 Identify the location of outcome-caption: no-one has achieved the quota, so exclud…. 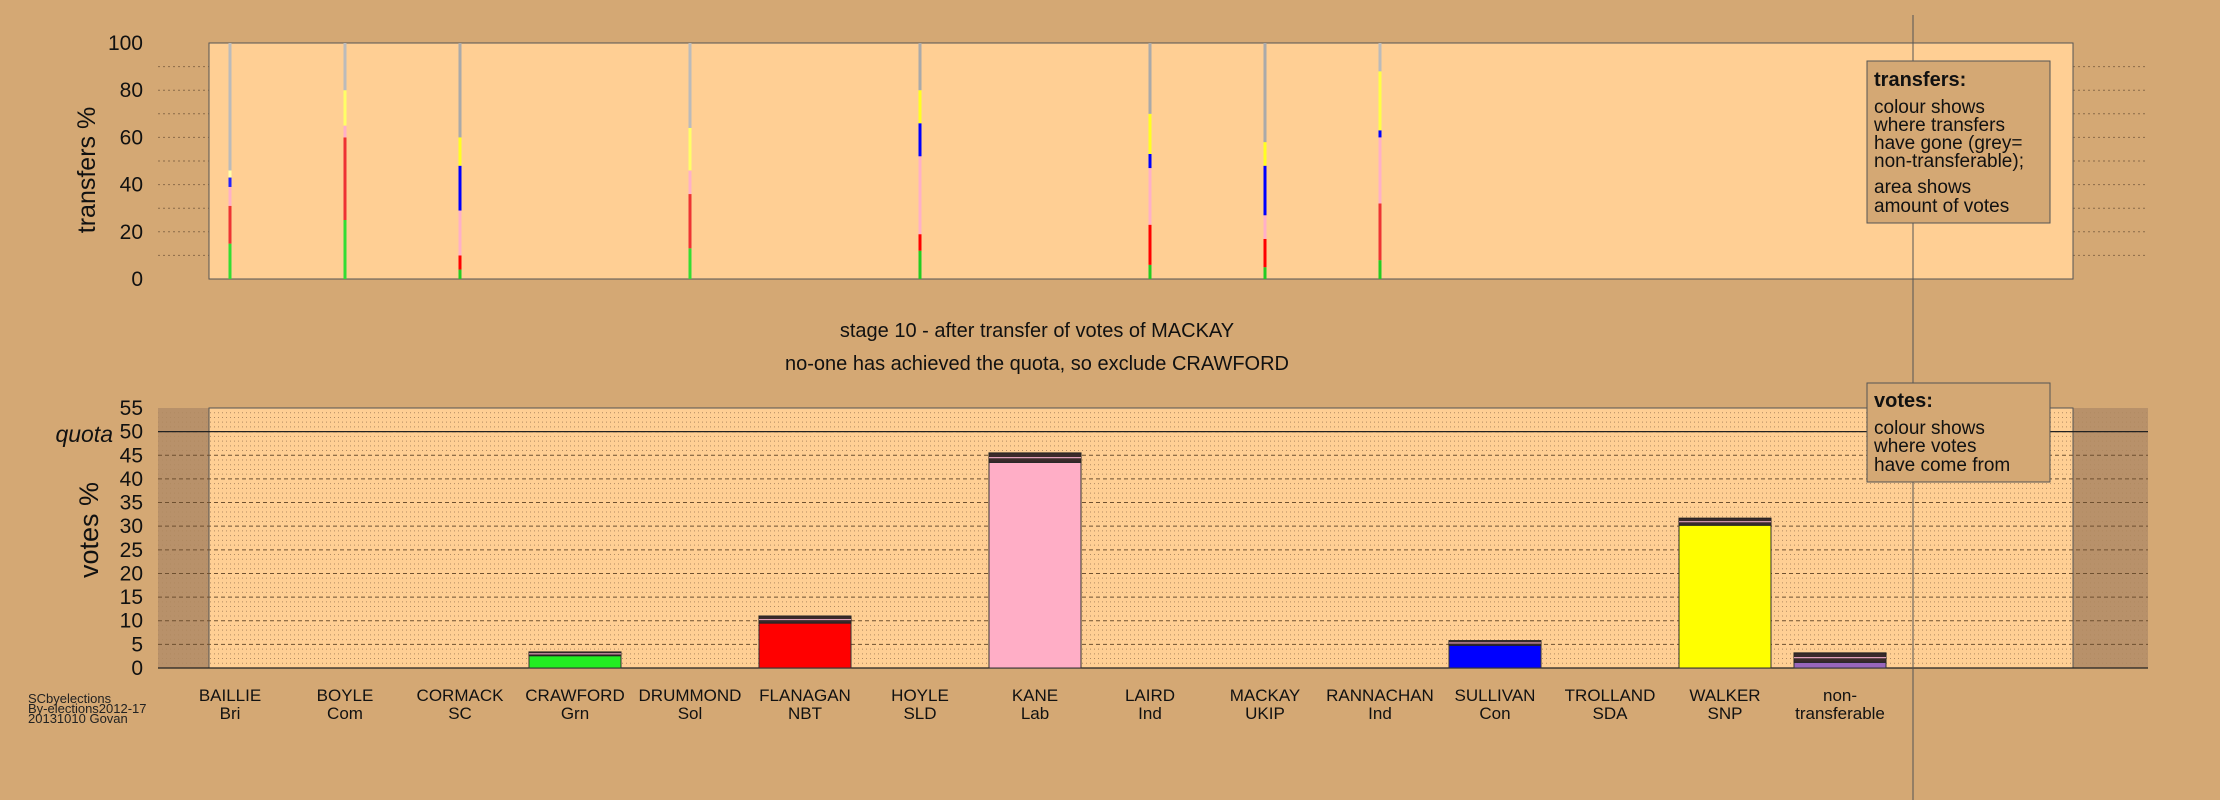
(1037, 364).